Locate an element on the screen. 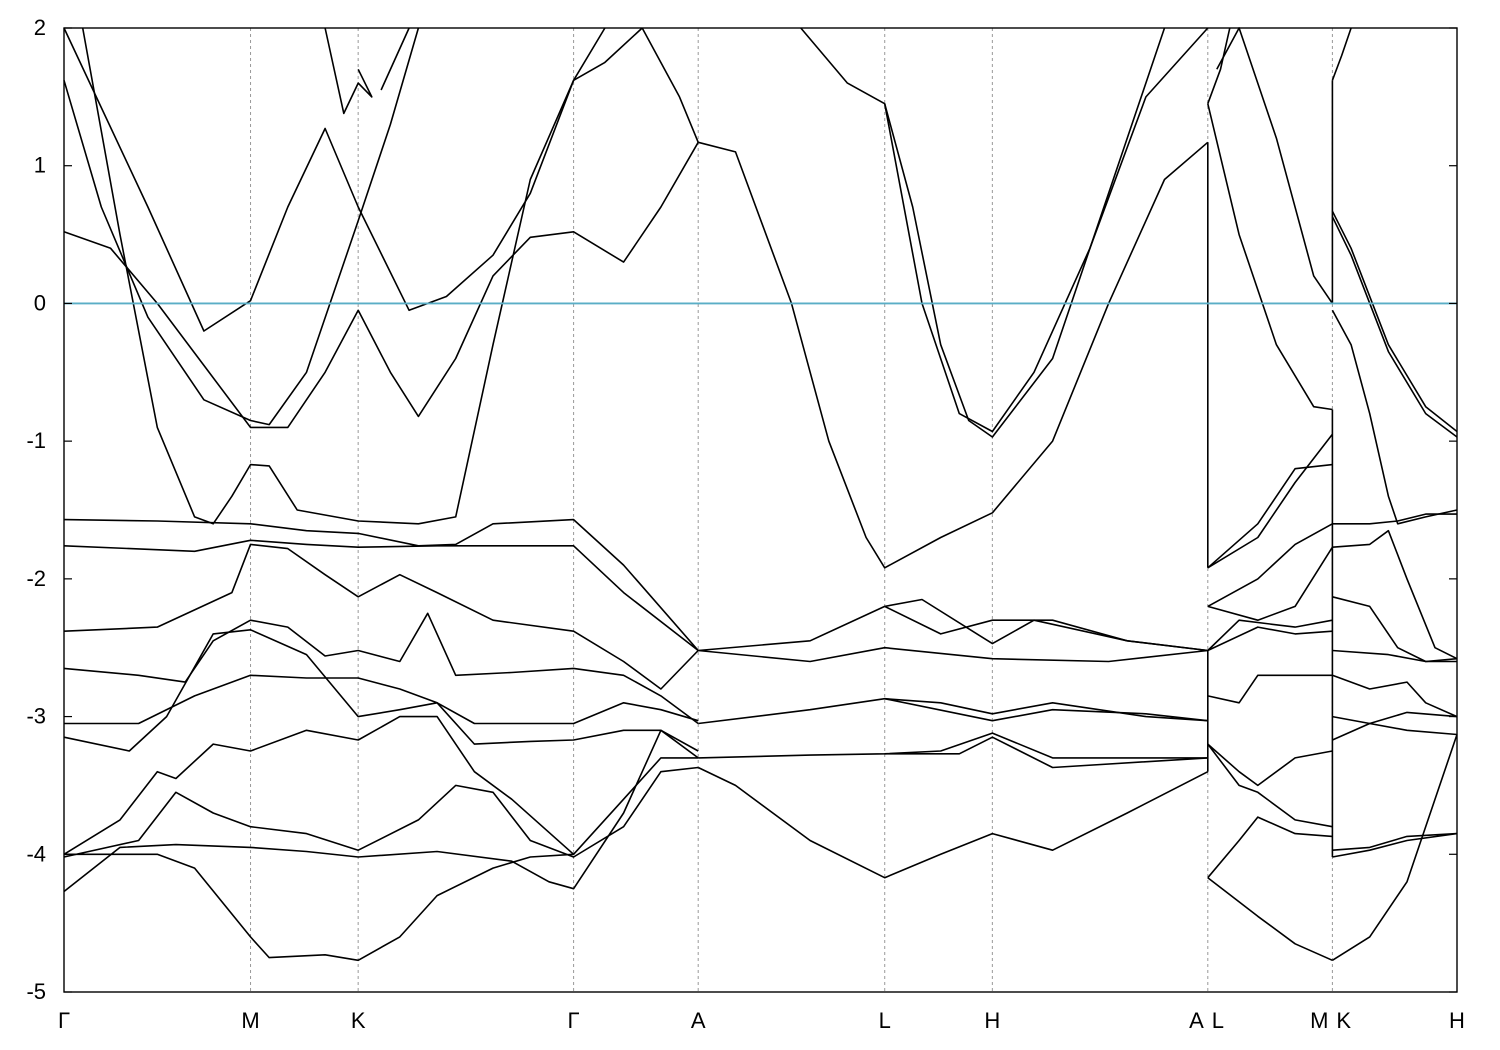 This screenshot has height=1050, width=1500. y-tick-label: -1 is located at coordinates (36, 440).